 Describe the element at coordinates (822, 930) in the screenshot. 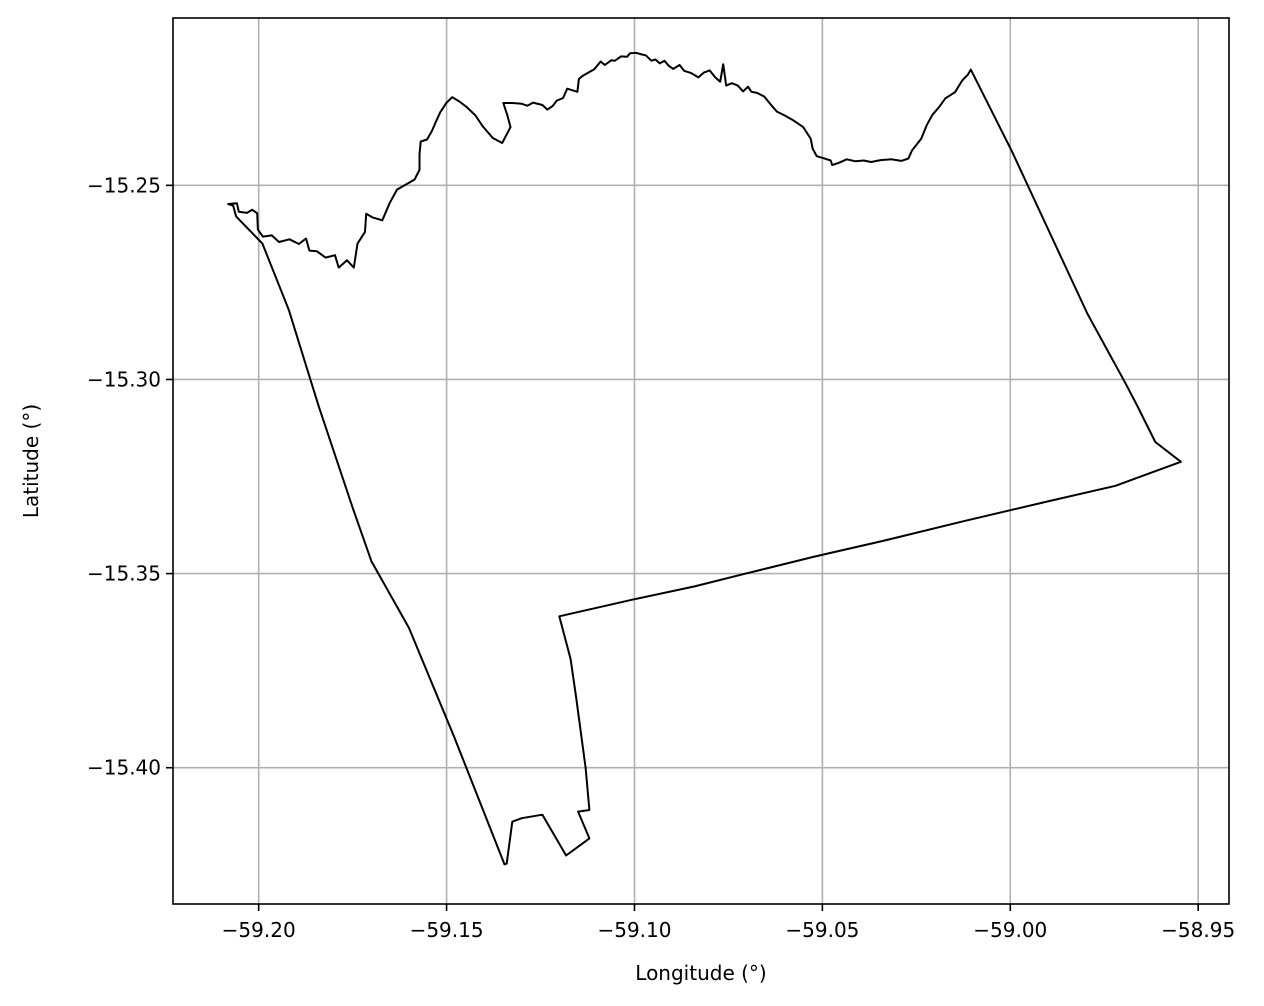

I see `x-tick-label: −59.05` at that location.